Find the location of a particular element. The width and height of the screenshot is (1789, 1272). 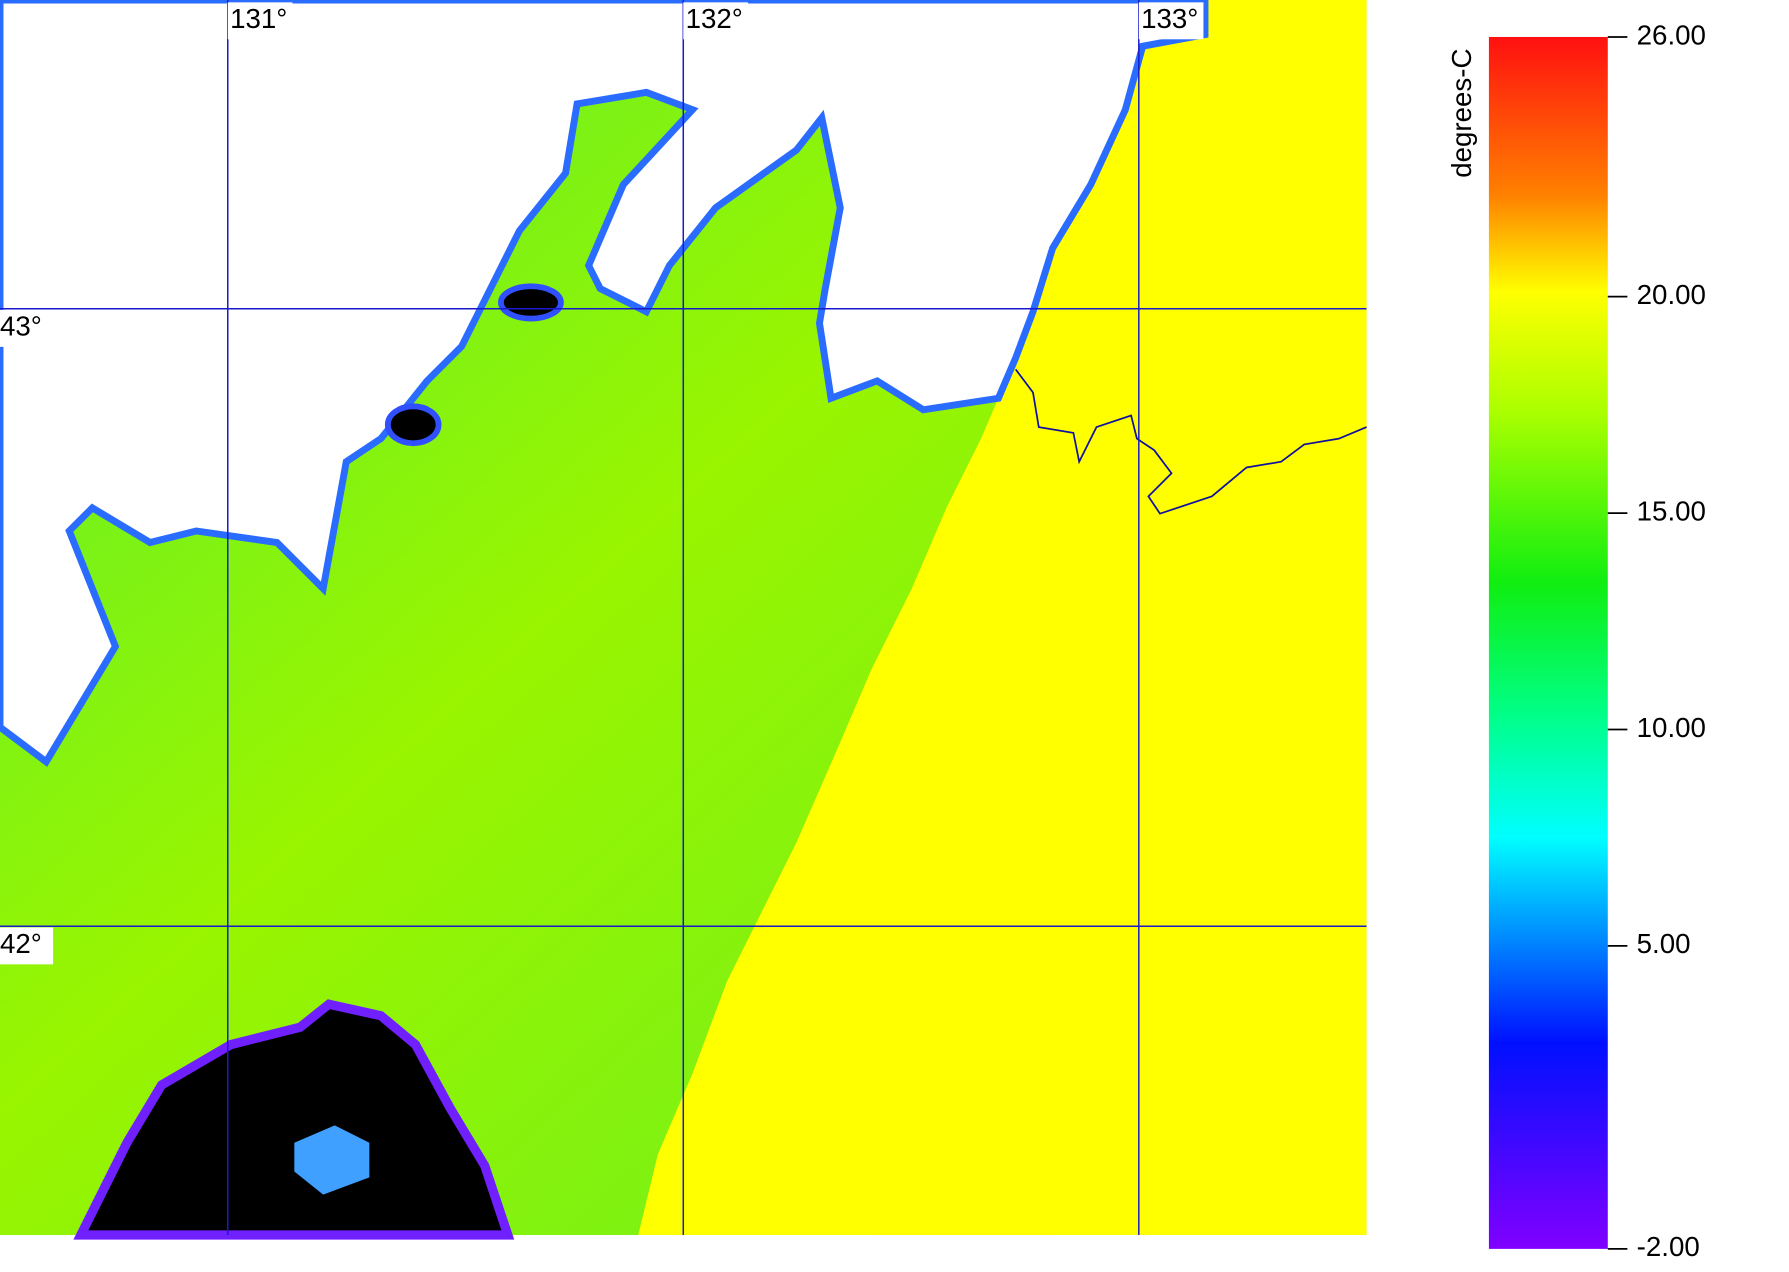

colorbar-tick-label: 10.00 is located at coordinates (1671, 727).